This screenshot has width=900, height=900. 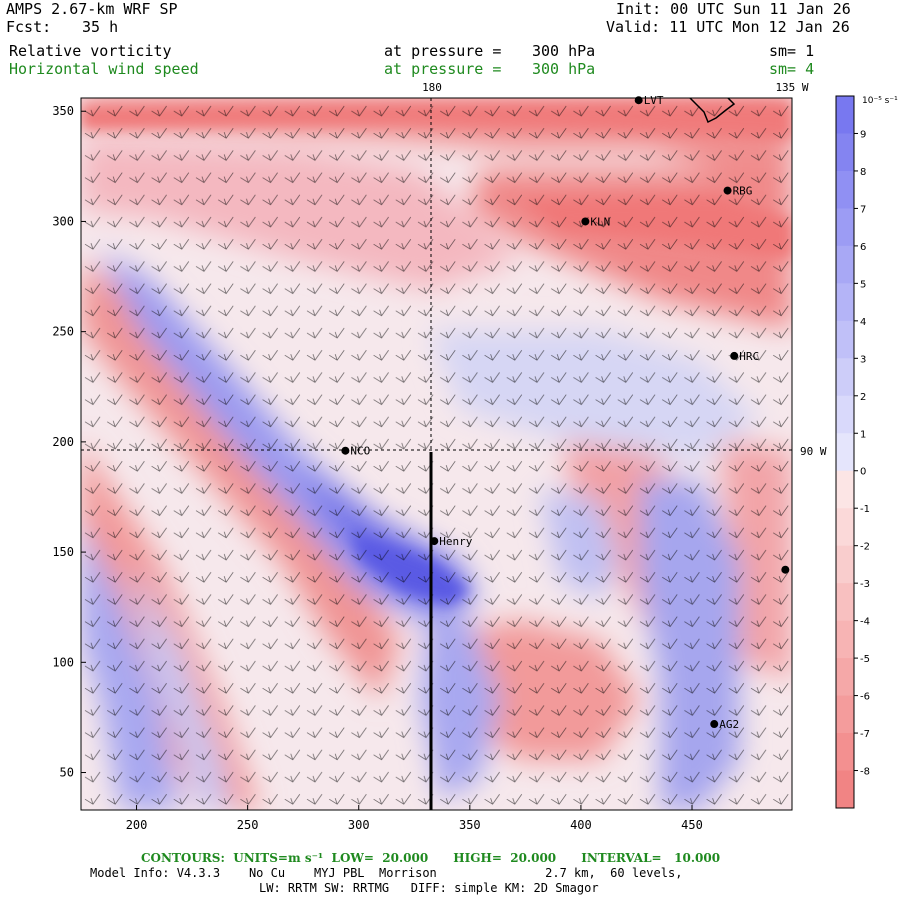 I want to click on station-label: RBG, so click(x=743, y=191).